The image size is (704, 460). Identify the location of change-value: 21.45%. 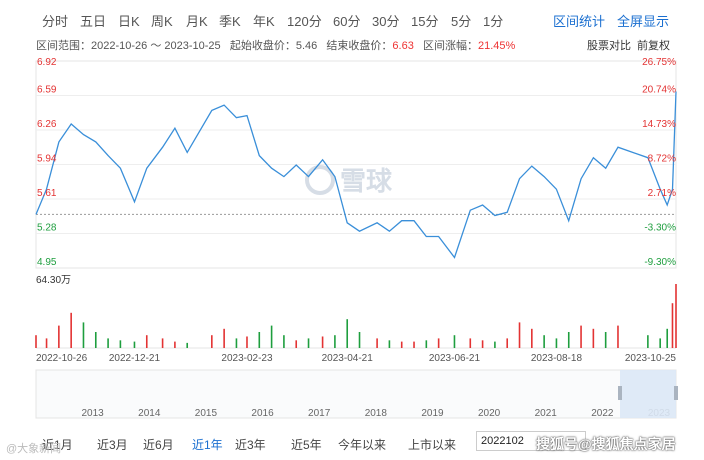
(497, 46).